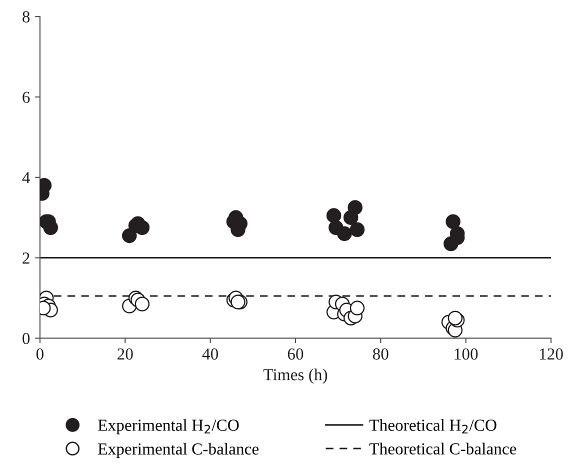  Describe the element at coordinates (40, 354) in the screenshot. I see `x-tick-label: 0` at that location.